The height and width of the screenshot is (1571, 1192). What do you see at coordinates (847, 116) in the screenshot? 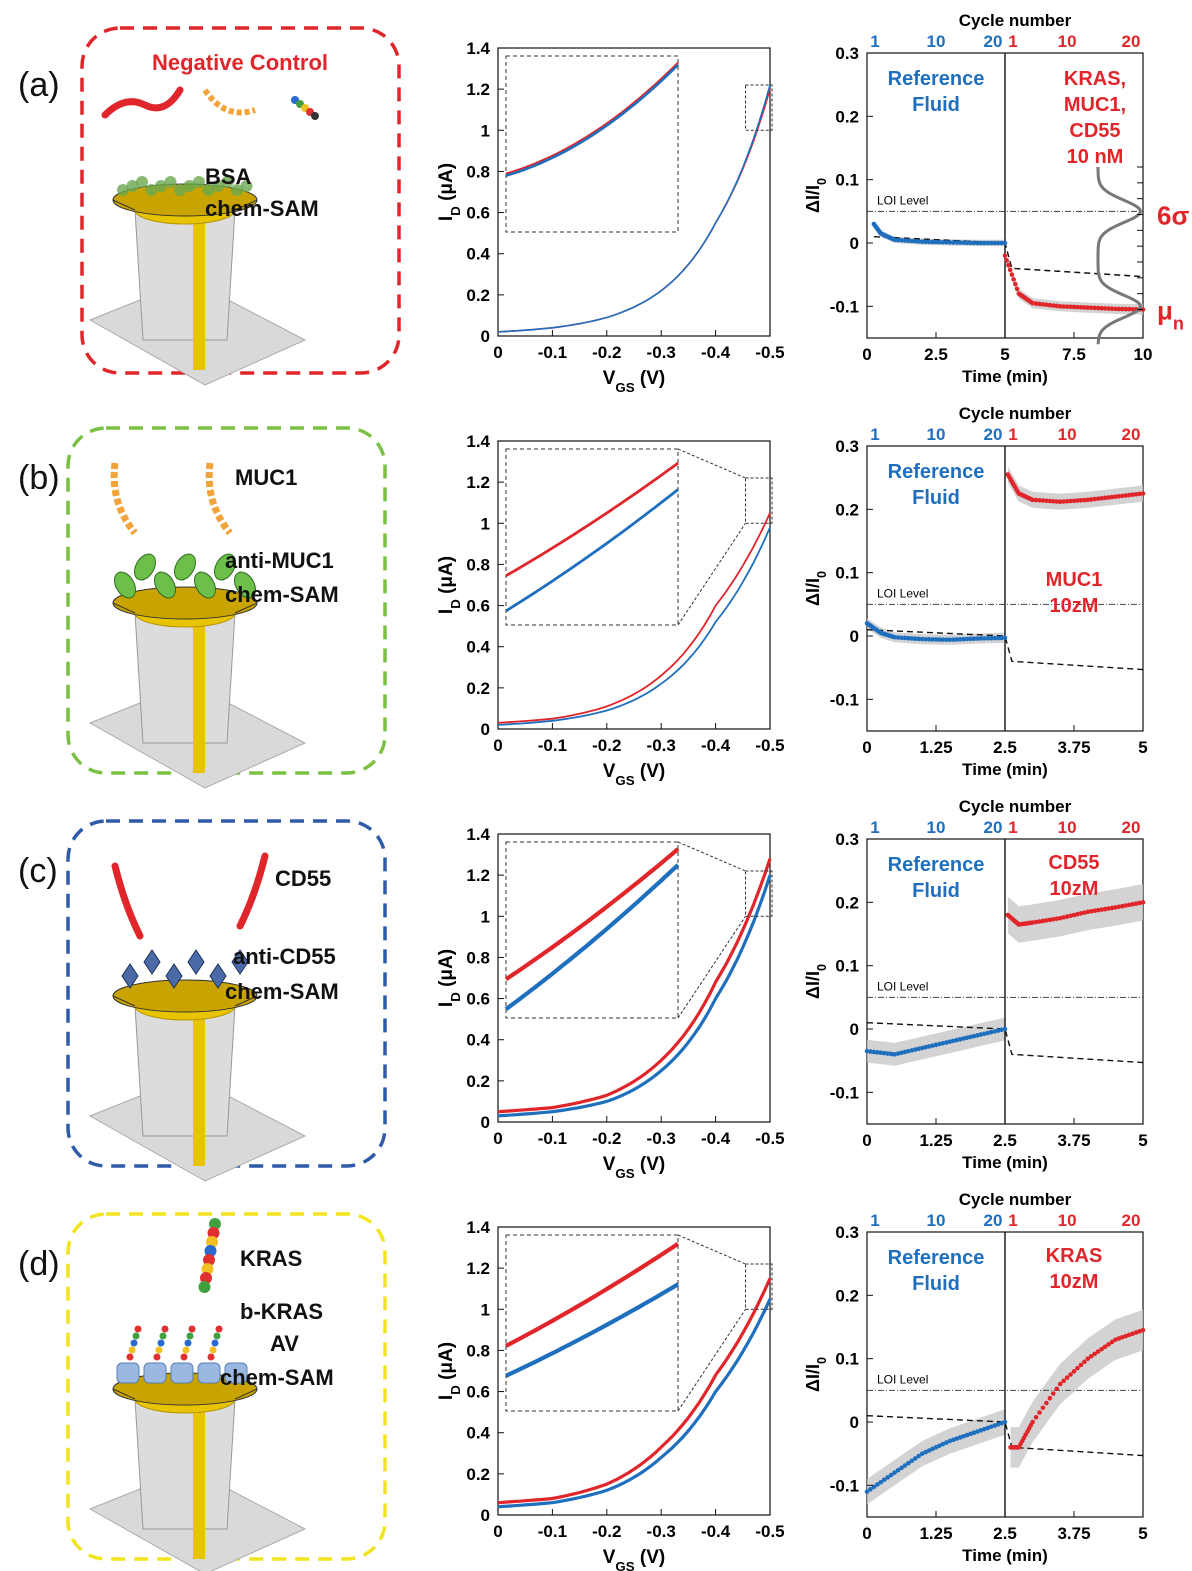
I see `resp-ytick-label: 0.2` at bounding box center [847, 116].